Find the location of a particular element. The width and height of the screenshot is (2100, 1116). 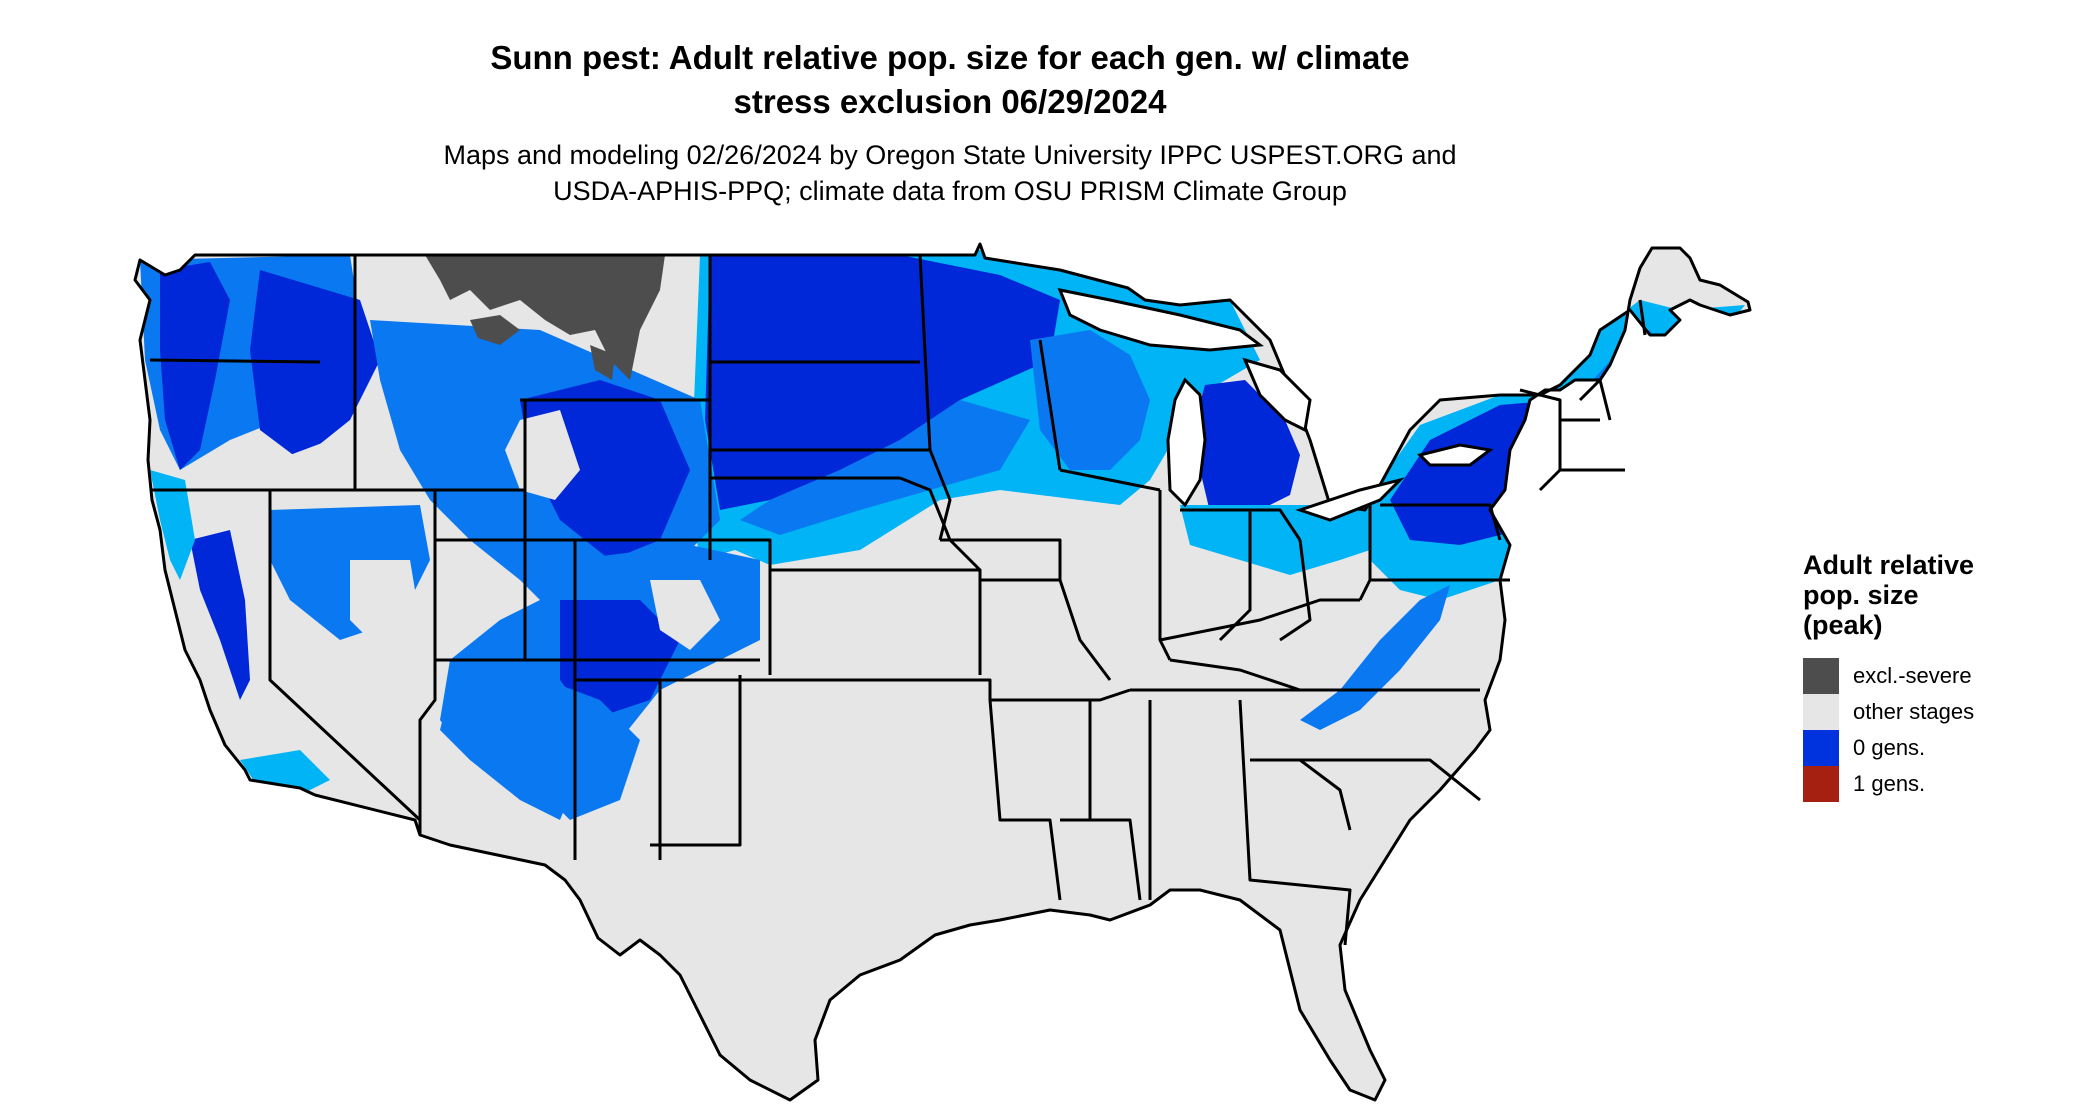

legend-title-line-3: (peak) is located at coordinates (1843, 625).